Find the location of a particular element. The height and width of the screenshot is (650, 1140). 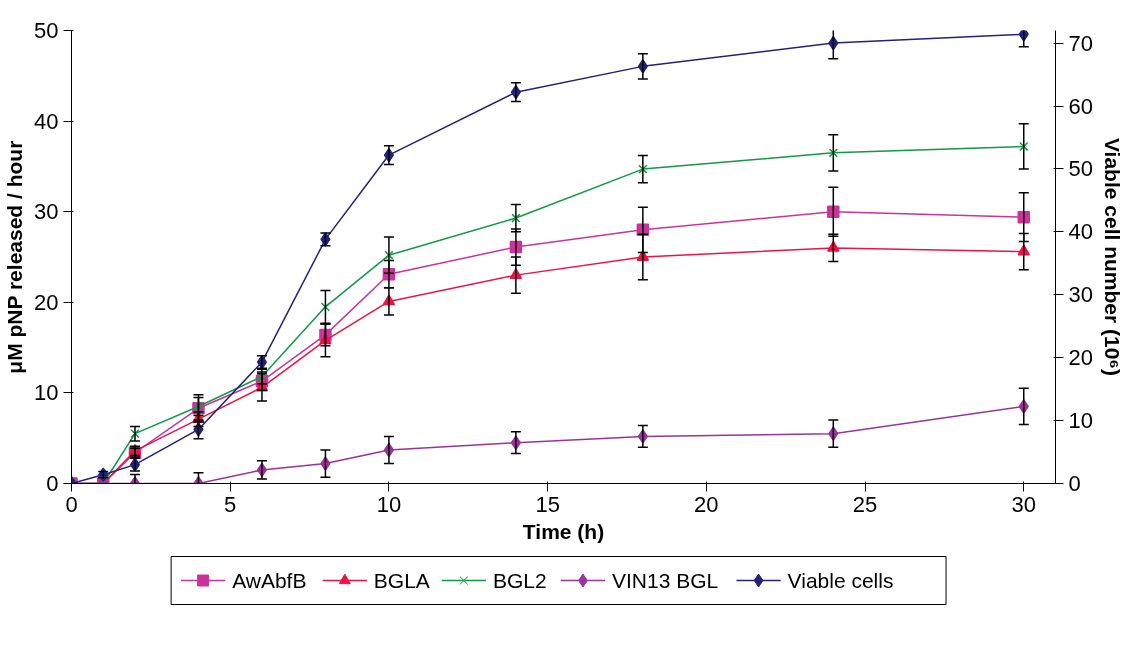

x-tick-label: 5 is located at coordinates (230, 504).